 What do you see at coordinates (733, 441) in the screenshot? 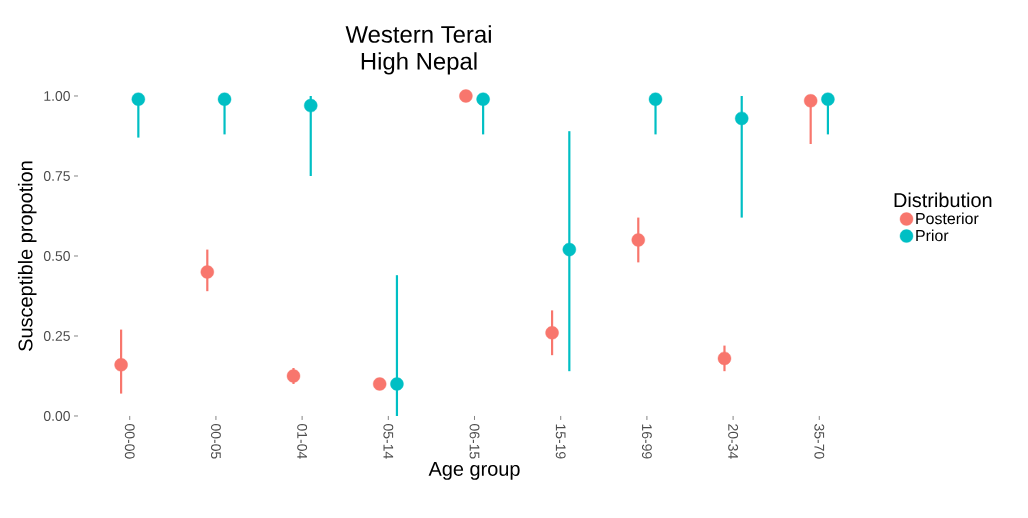
I see `x-tick-label: 20-34` at bounding box center [733, 441].